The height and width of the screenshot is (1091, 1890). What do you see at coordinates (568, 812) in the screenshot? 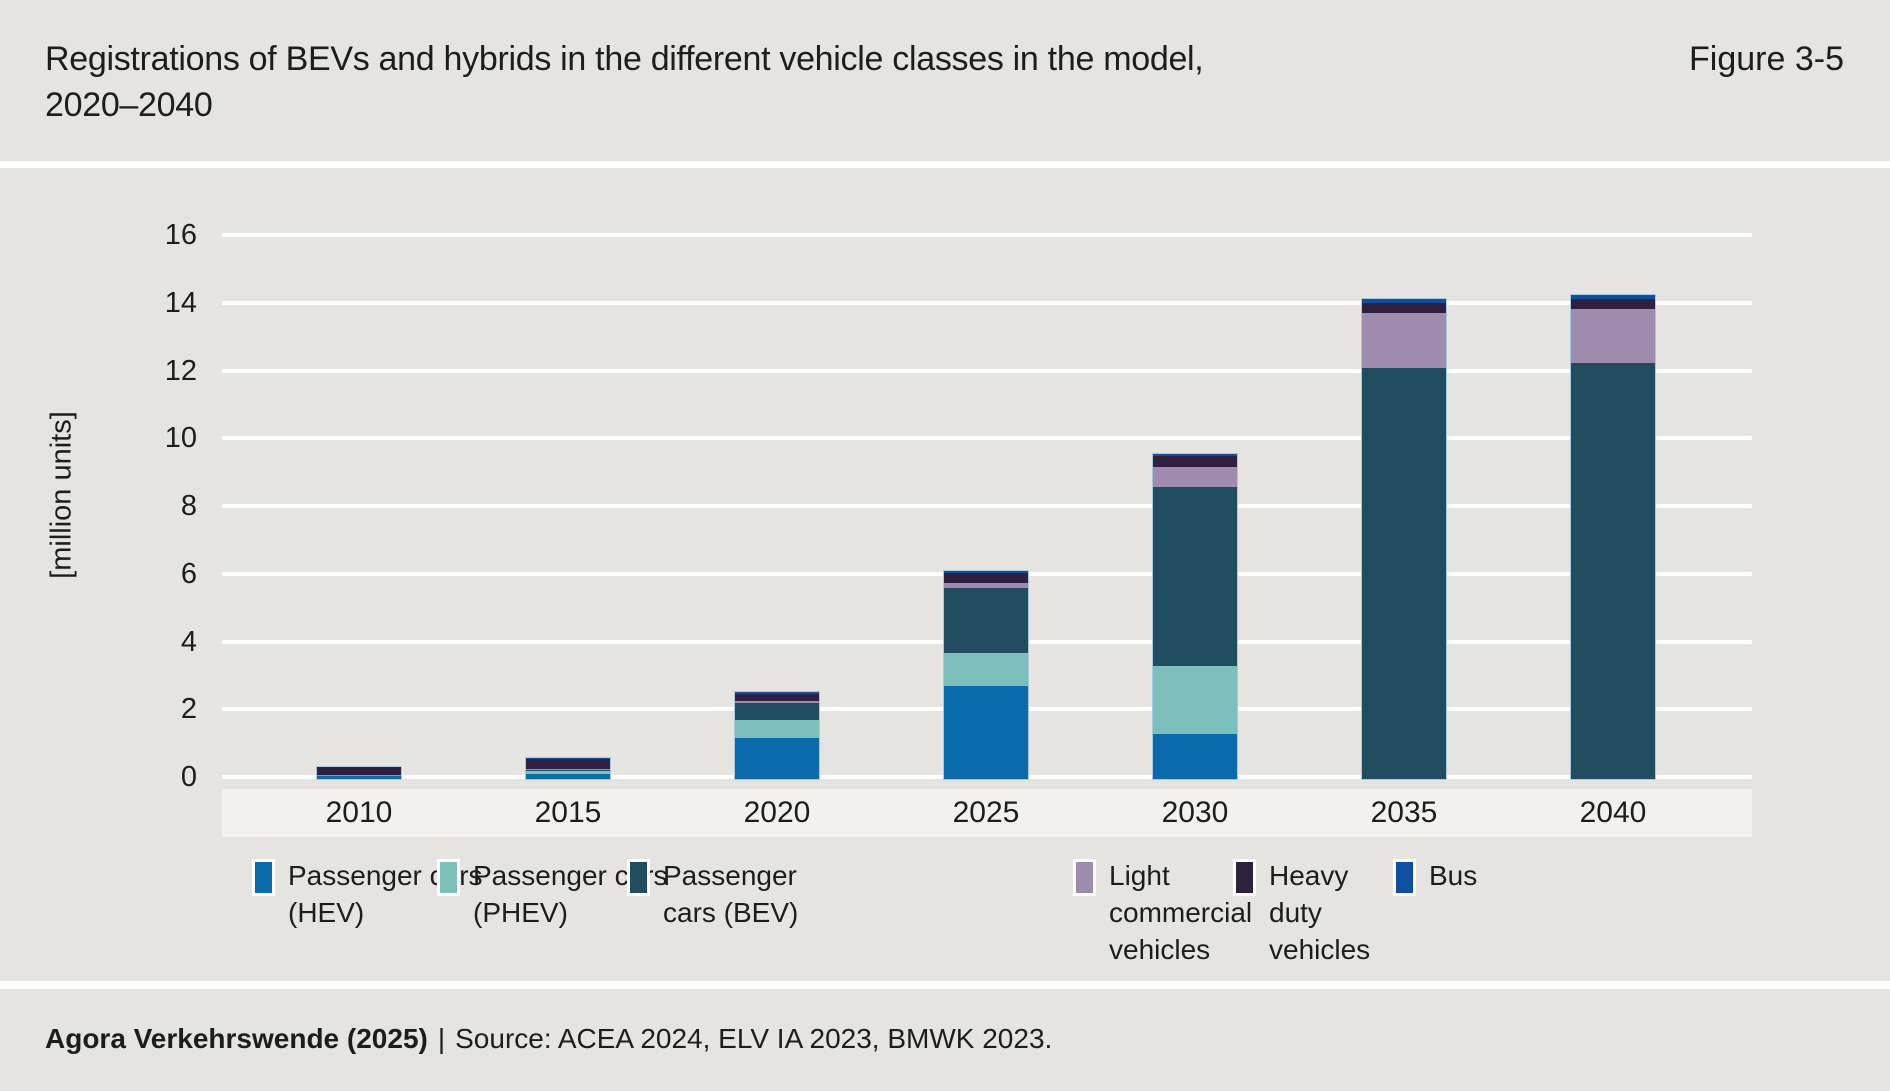
I see `x-tick-label: 2015` at bounding box center [568, 812].